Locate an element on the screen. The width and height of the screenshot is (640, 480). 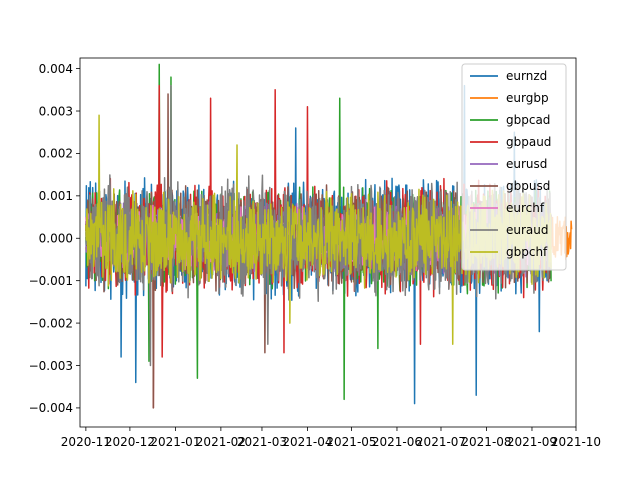
legend-label-eurgbp: eurgbp is located at coordinates (527, 98).